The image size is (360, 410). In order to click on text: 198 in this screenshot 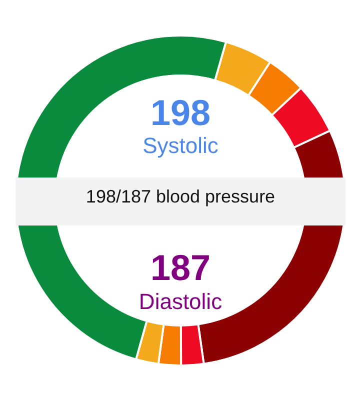, I will do `click(180, 112)`.